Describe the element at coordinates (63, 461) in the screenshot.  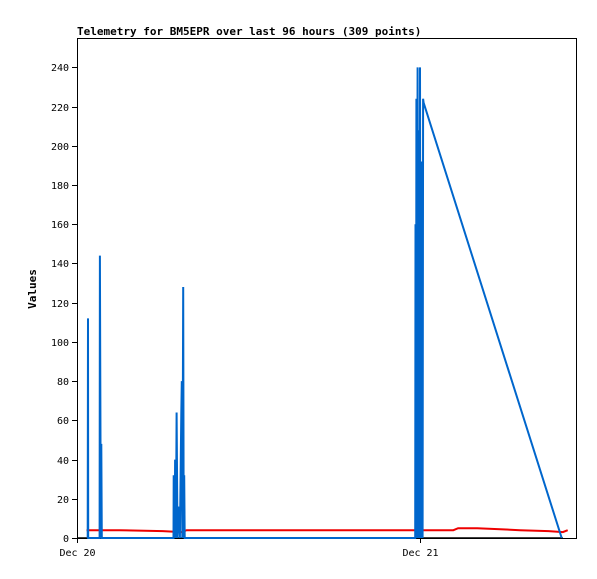
I see `y-tick-label: 40` at that location.